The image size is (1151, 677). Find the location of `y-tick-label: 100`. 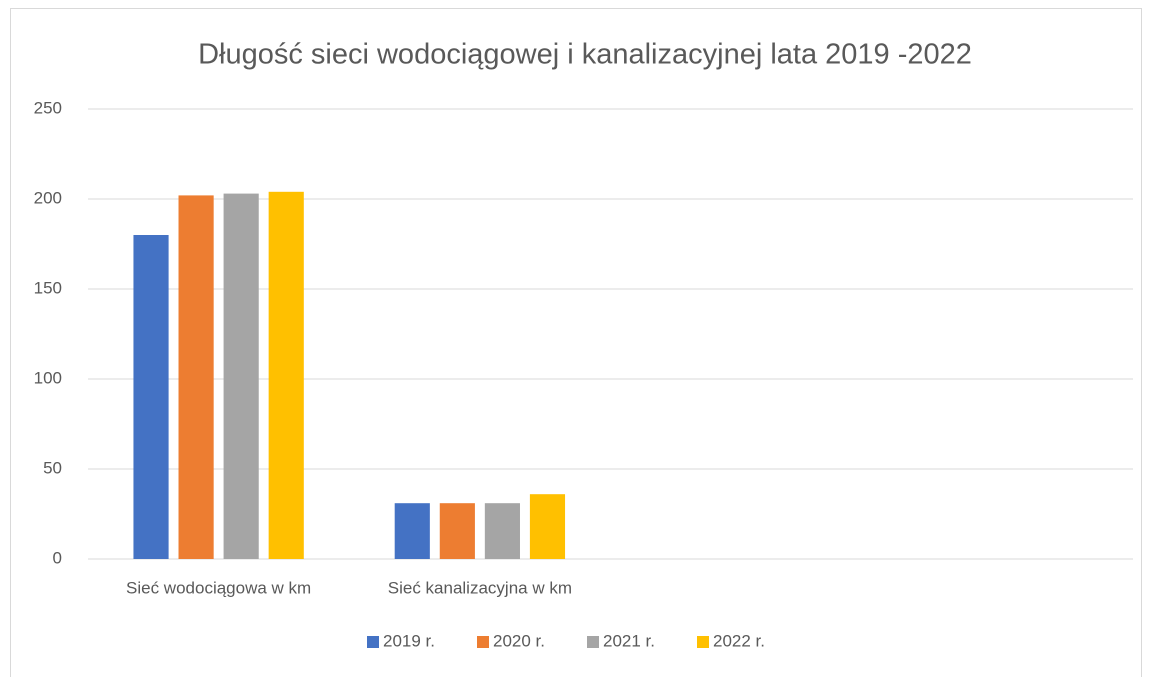

y-tick-label: 100 is located at coordinates (48, 377).